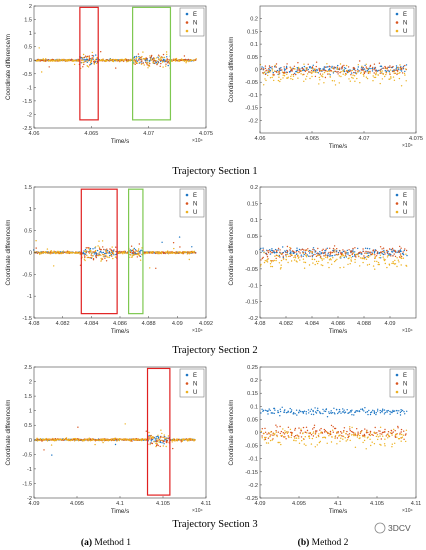  What do you see at coordinates (29, 499) in the screenshot?
I see `y-tick-label: -2` at bounding box center [29, 499].